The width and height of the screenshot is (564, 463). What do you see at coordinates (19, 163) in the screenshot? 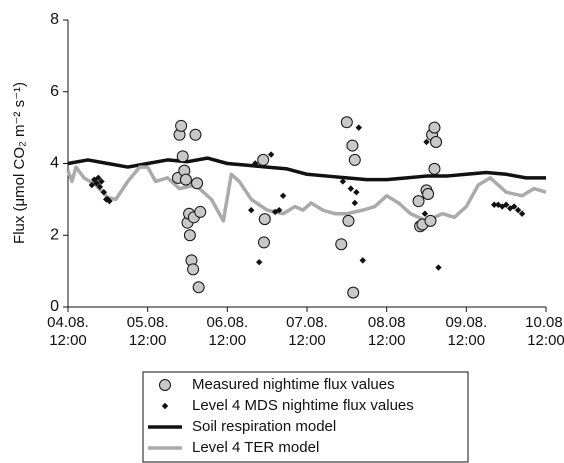
I see `y-axis-label: Flux (μmol CO₂ m⁻² s⁻¹)` at bounding box center [19, 163].